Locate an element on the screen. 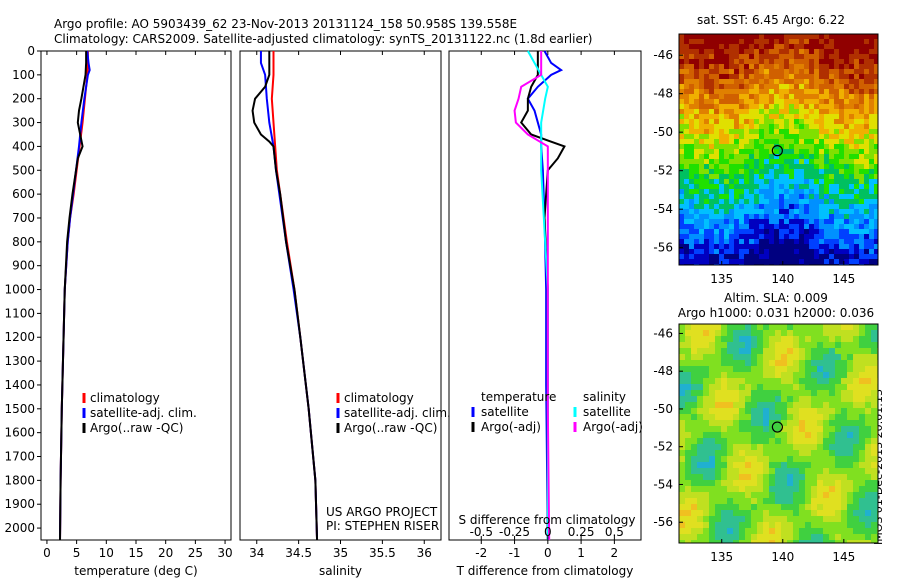  y-tick-label: 900 is located at coordinates (23, 266).